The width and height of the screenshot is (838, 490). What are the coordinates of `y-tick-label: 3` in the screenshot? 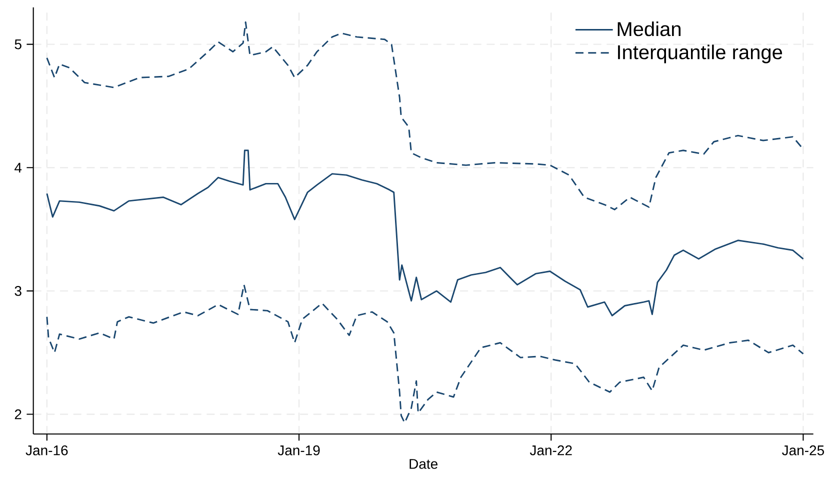 It's located at (18, 291).